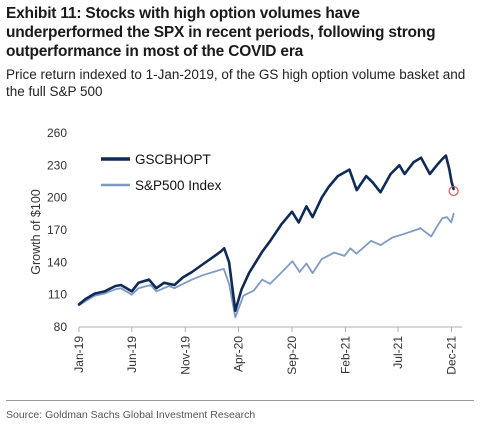 The width and height of the screenshot is (480, 429). Describe the element at coordinates (132, 354) in the screenshot. I see `x-tick-label-1: Jun-19` at that location.